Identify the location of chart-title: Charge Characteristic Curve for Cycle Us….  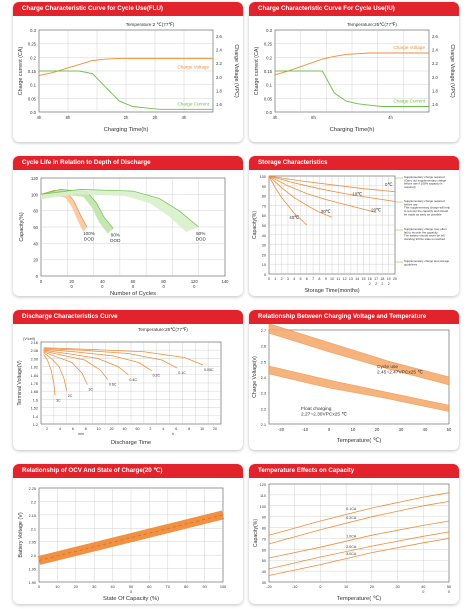
(128, 9).